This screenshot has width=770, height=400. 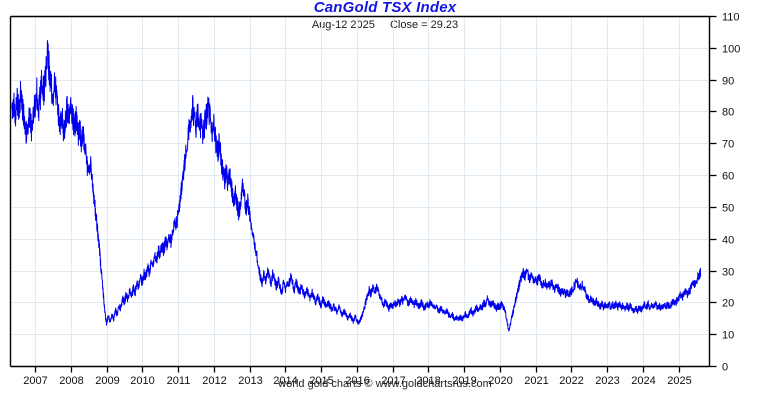 What do you see at coordinates (214, 381) in the screenshot?
I see `xtick-label-2012: 2012` at bounding box center [214, 381].